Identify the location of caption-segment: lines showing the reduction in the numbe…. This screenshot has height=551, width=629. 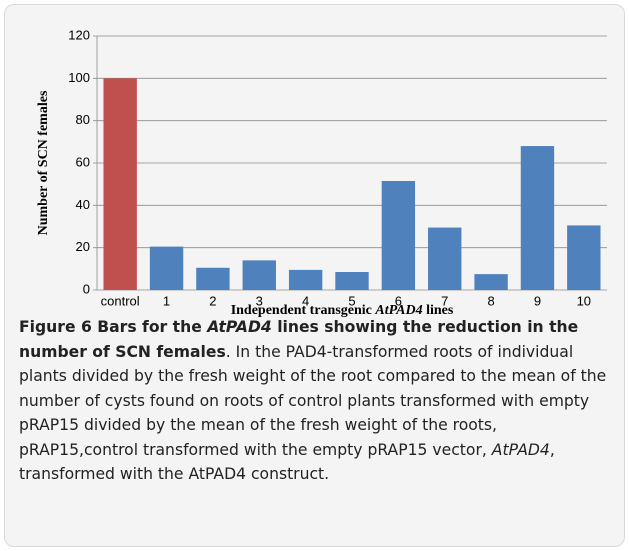
(299, 339).